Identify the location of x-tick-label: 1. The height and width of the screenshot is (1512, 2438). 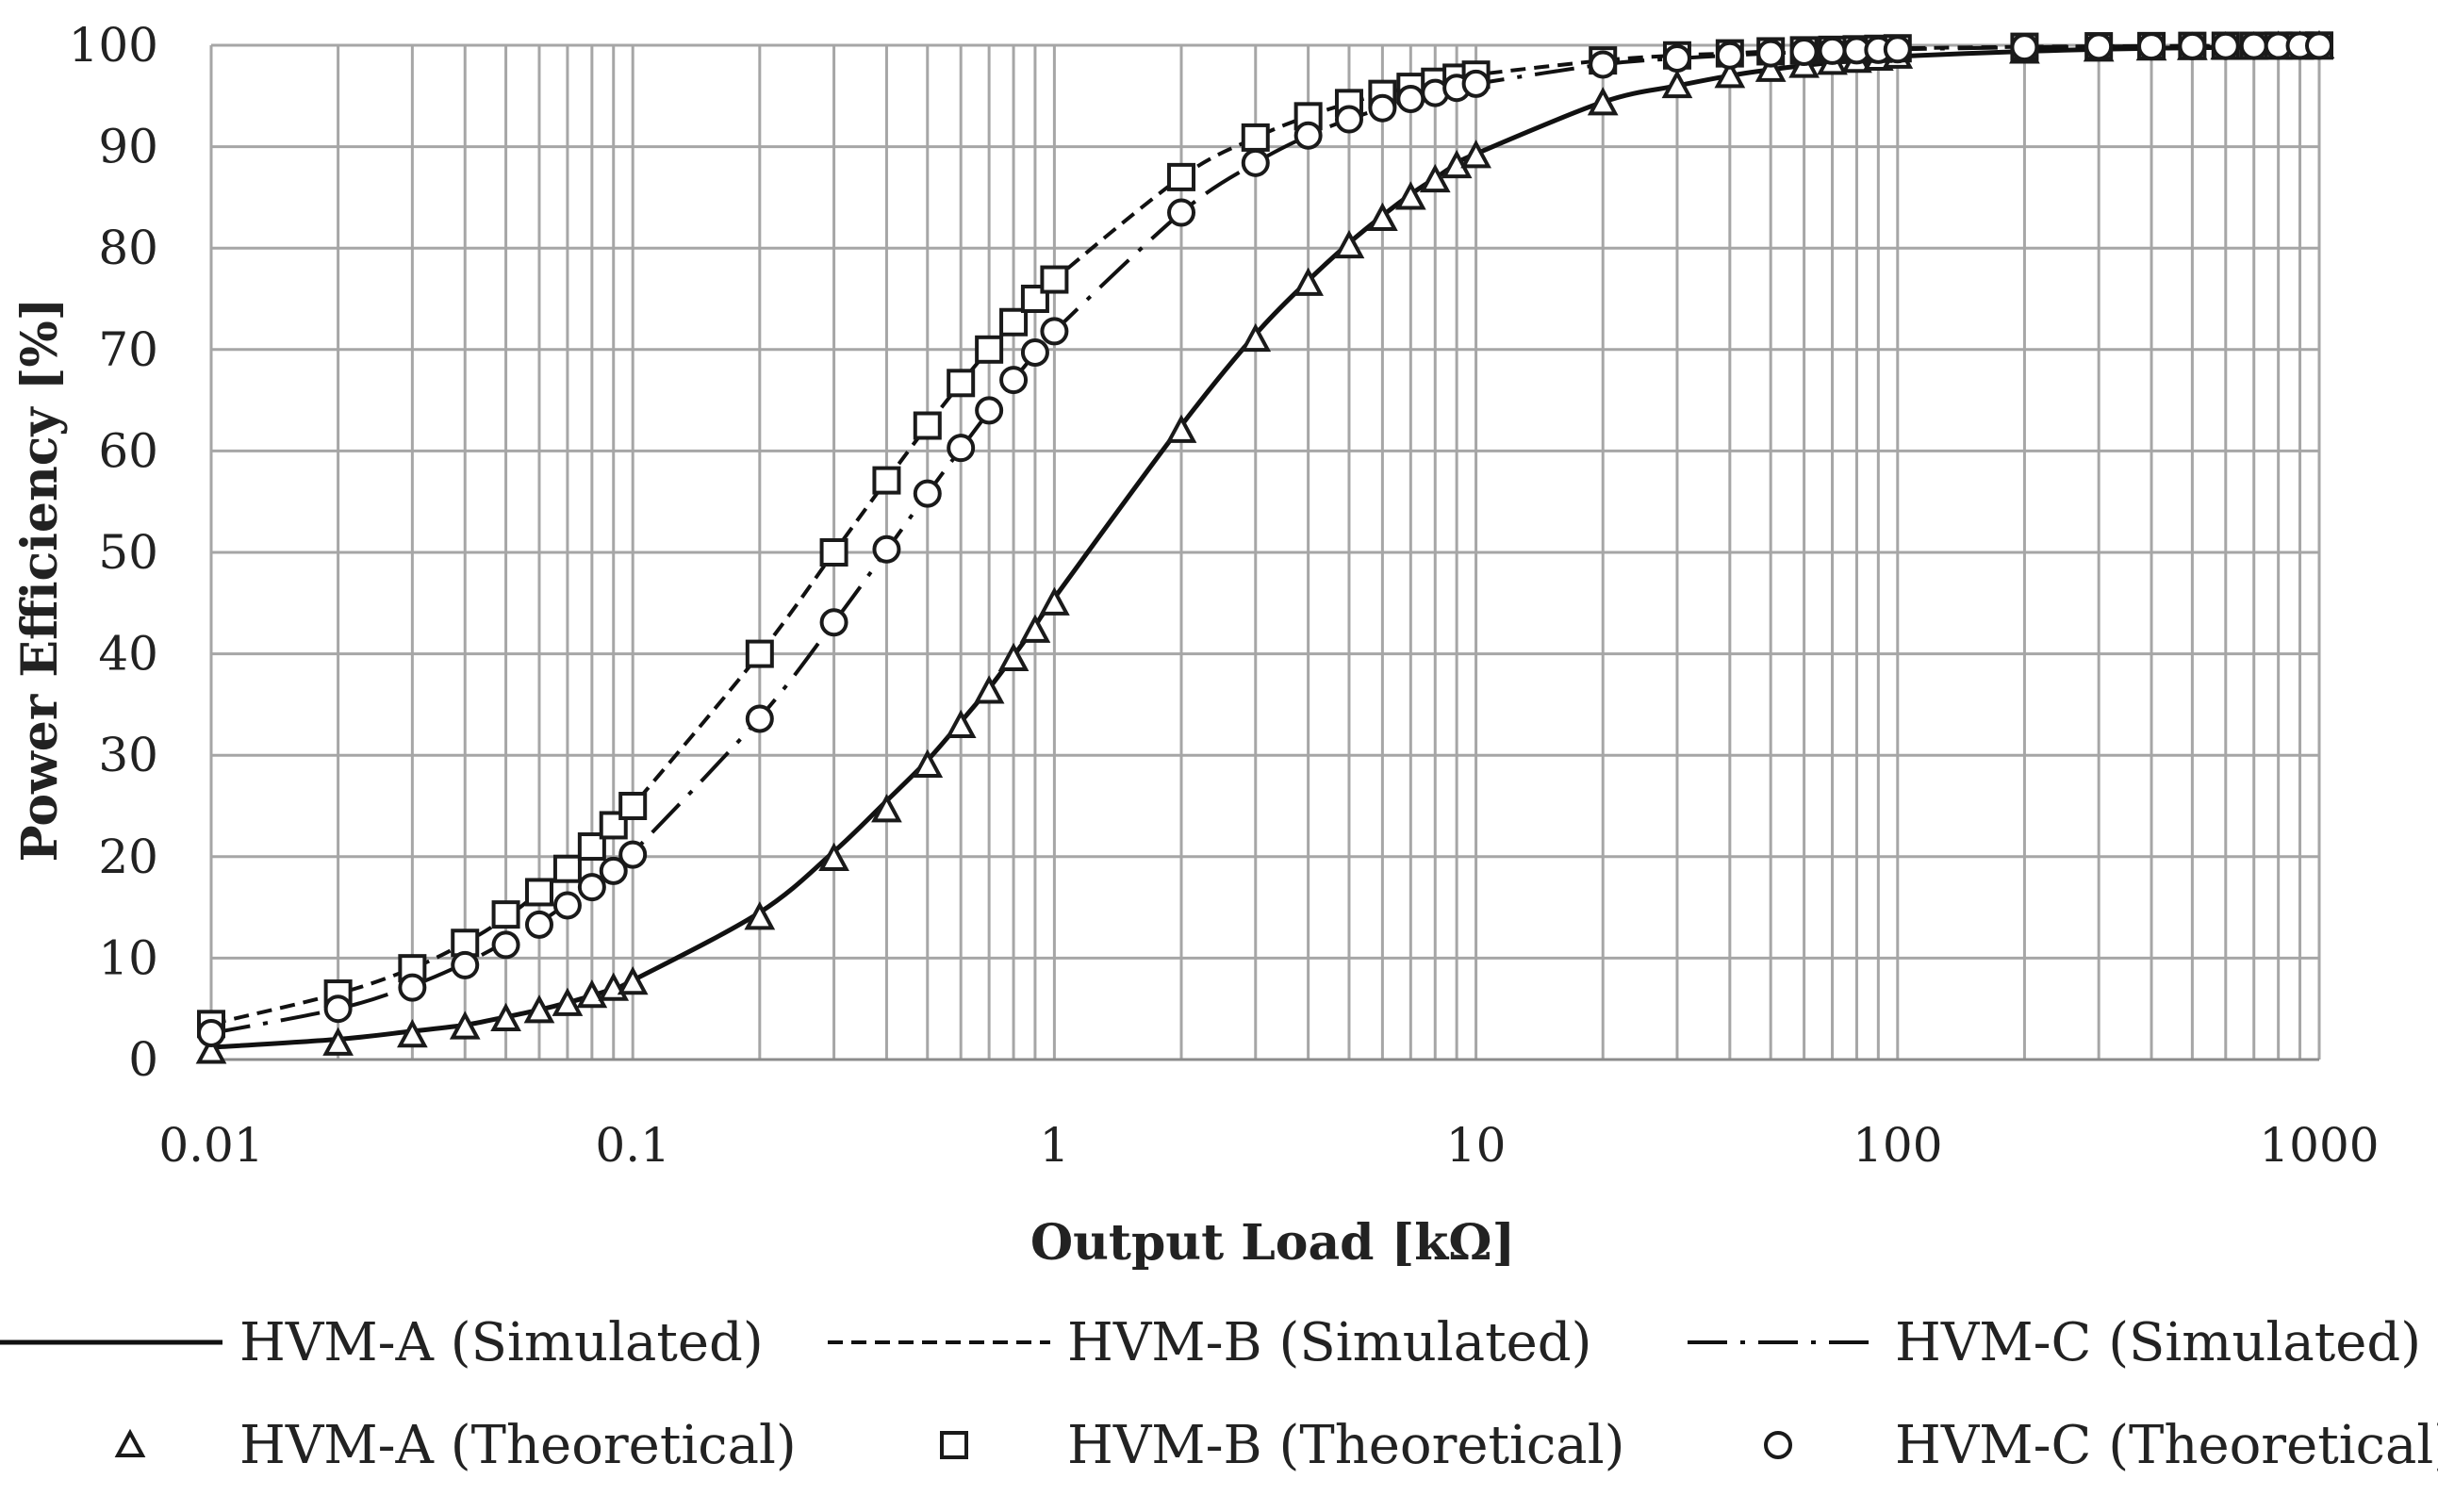
(1054, 1145).